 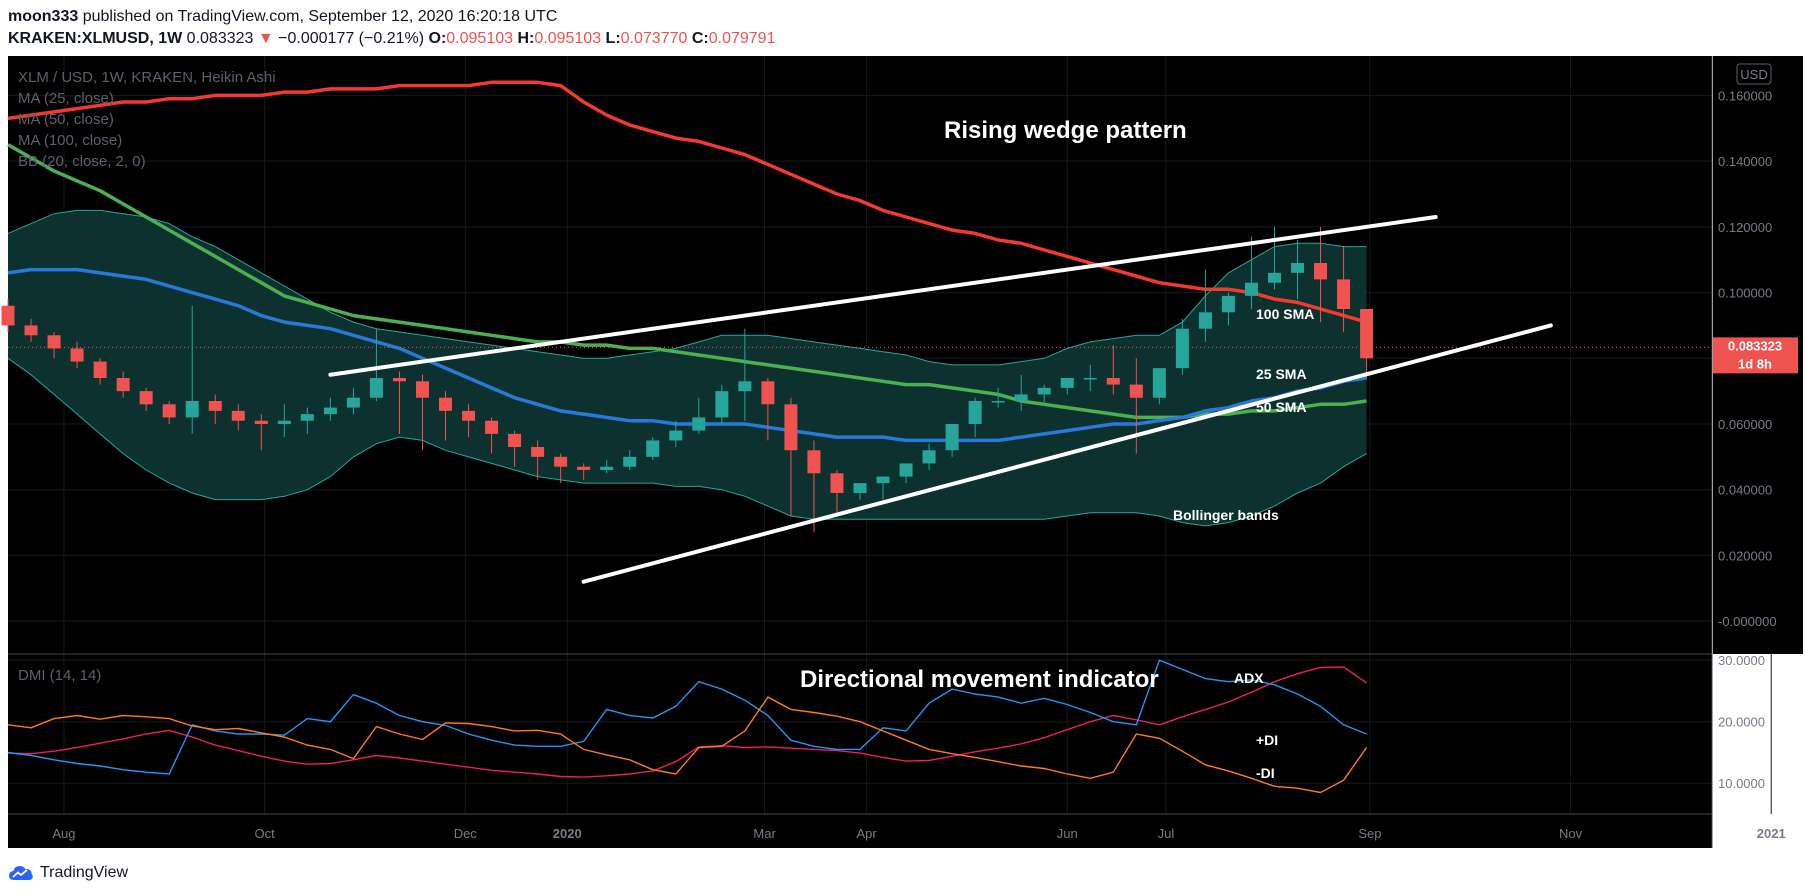 I want to click on legend-ma50: MA (50, close), so click(x=66, y=119).